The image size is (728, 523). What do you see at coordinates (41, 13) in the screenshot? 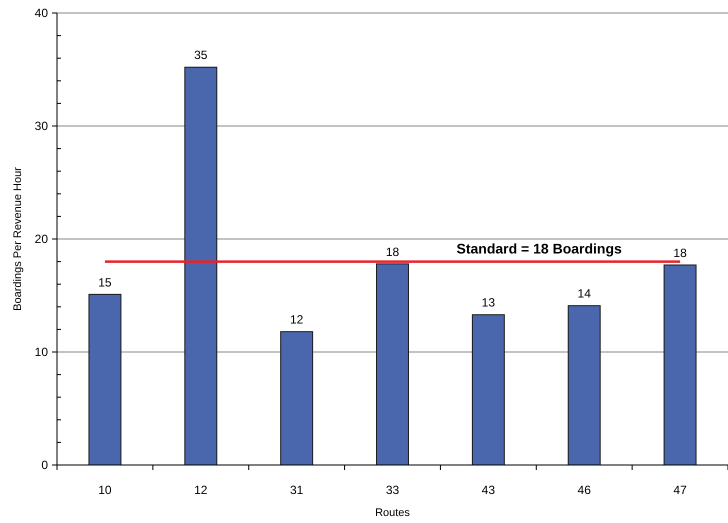
I see `y-tick-label: 40` at bounding box center [41, 13].